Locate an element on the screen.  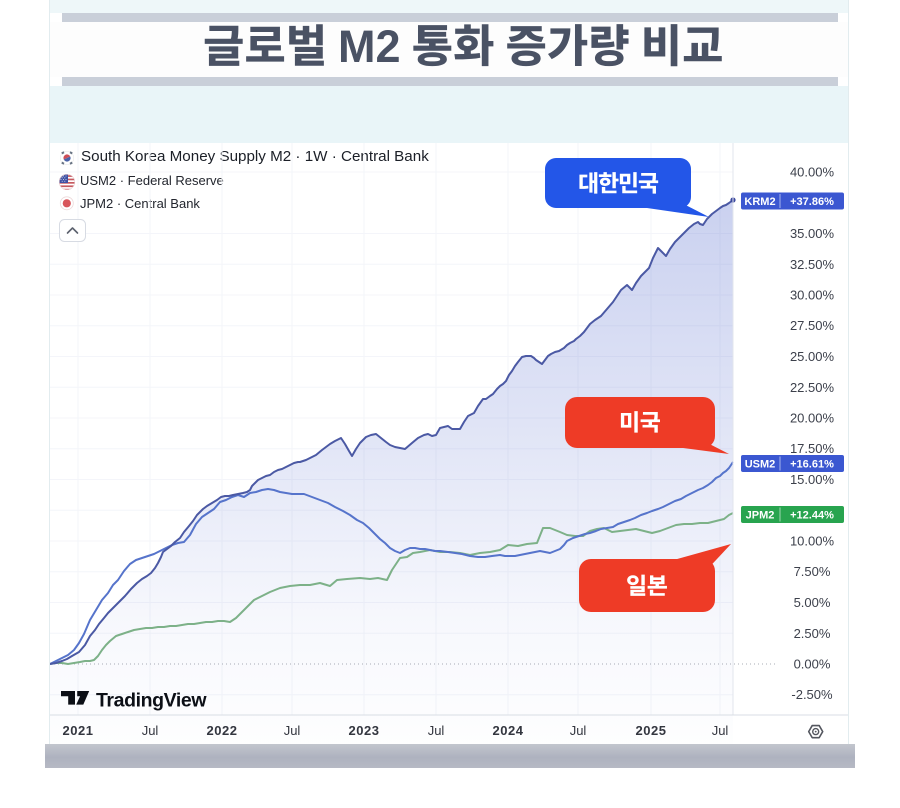
svg-text: 2025 is located at coordinates (651, 730).